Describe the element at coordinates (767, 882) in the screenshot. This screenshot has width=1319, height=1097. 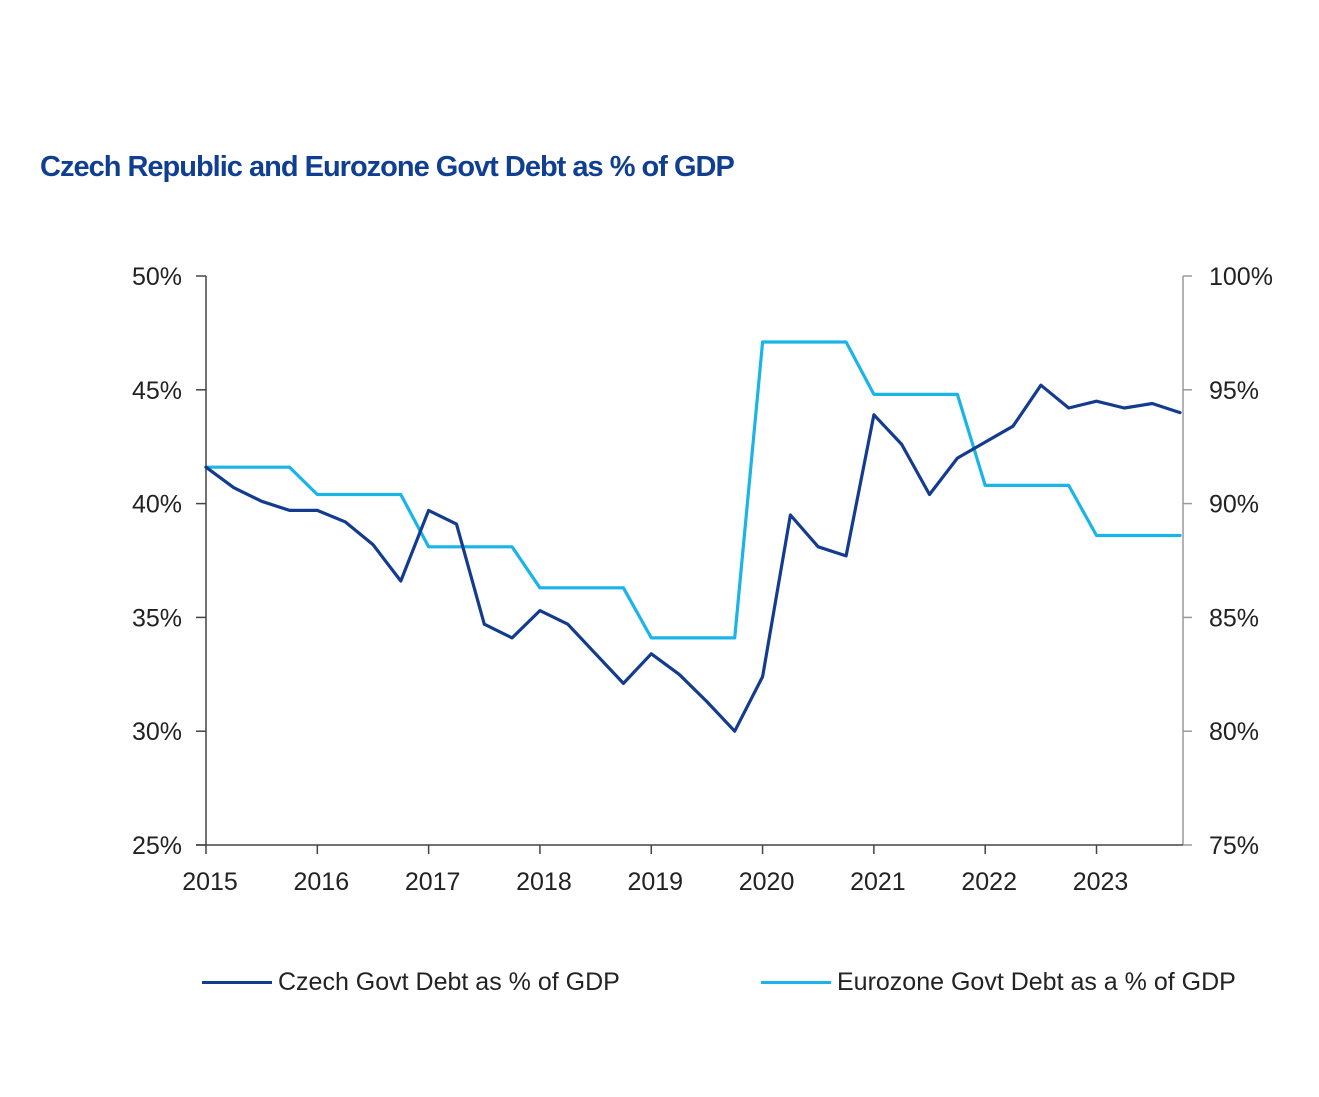
I see `x-tick-label: 2020` at that location.